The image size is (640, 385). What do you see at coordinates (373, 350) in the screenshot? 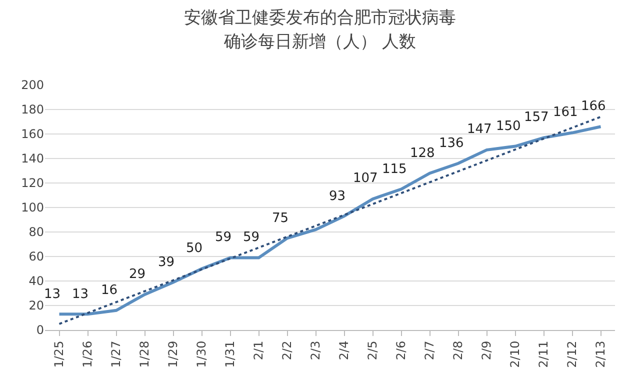
I see `x-tick-label: 2/5` at bounding box center [373, 350].